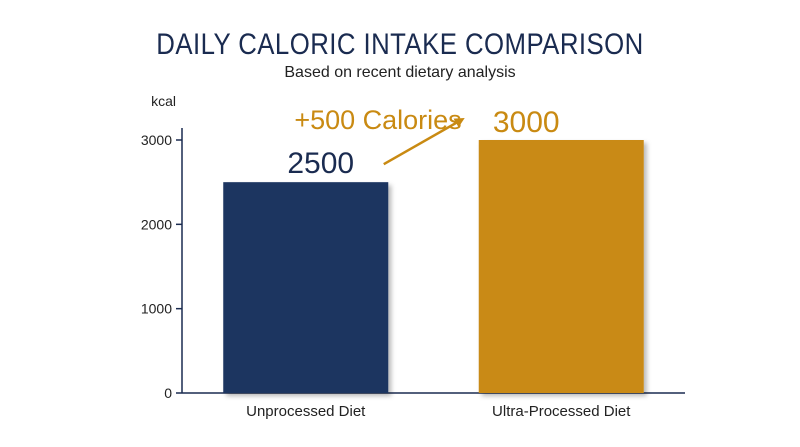 Image resolution: width=800 pixels, height=447 pixels. Describe the element at coordinates (156, 309) in the screenshot. I see `y-tick-label-1000: 1000` at that location.